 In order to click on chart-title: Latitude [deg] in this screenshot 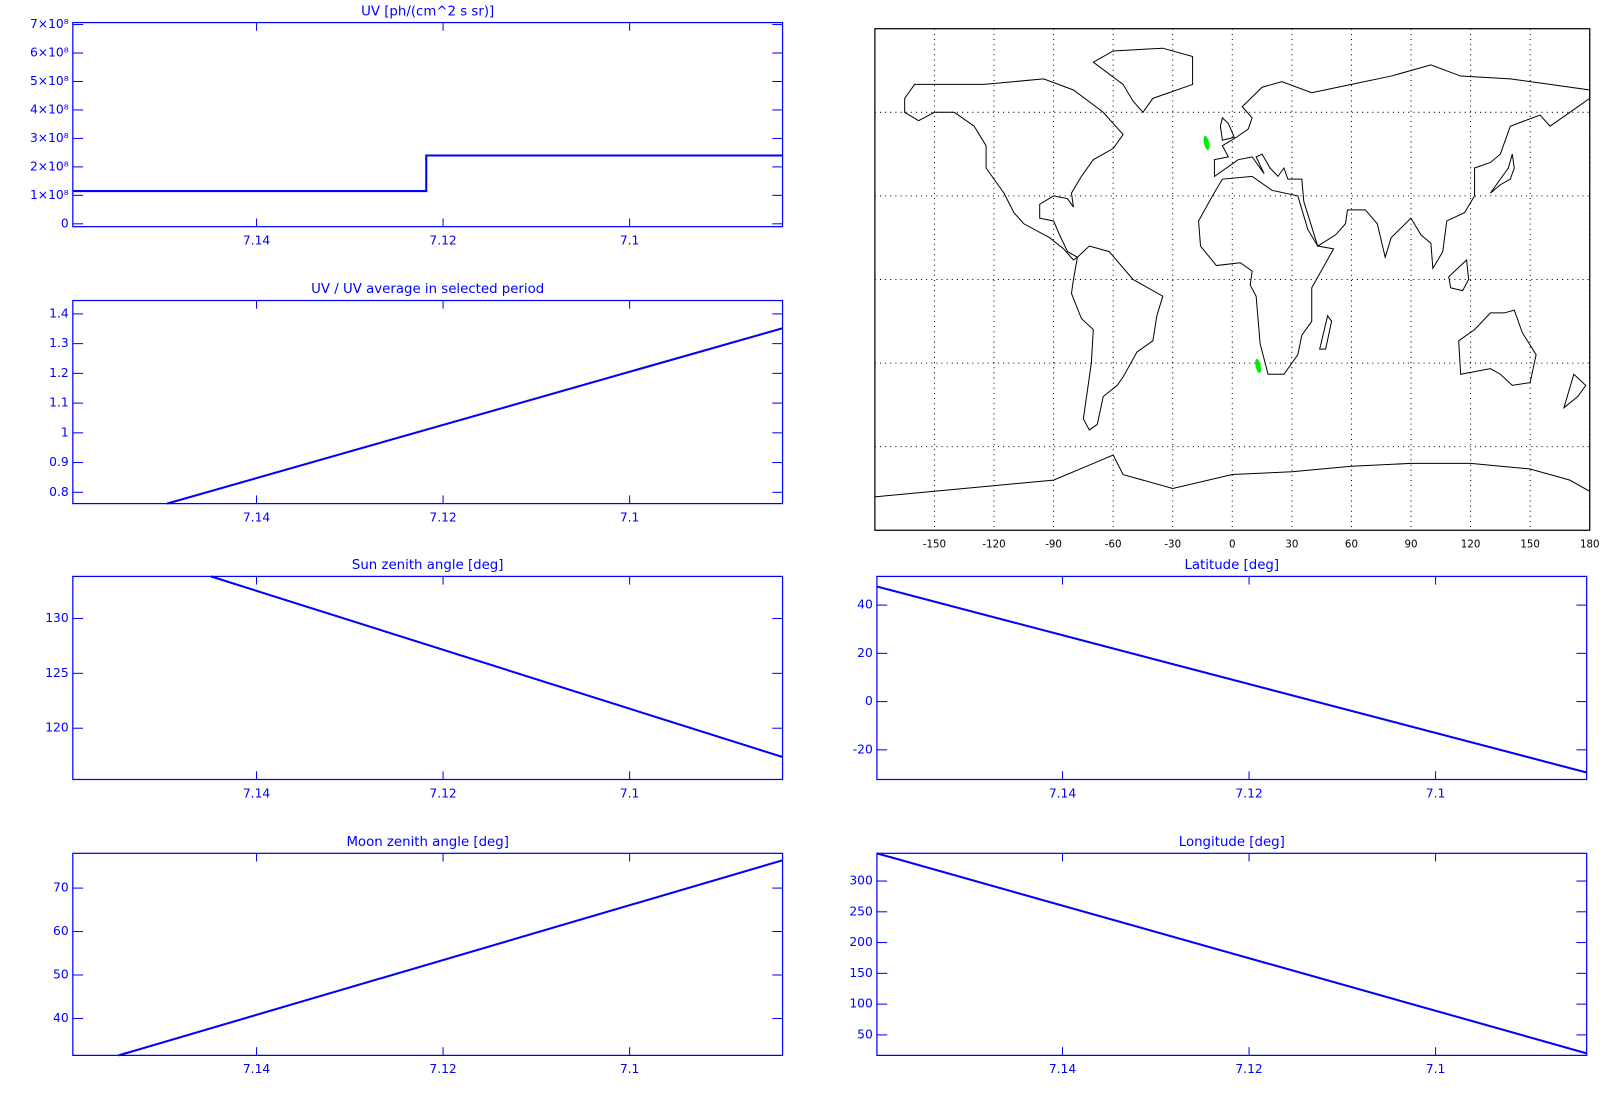, I will do `click(1231, 565)`.